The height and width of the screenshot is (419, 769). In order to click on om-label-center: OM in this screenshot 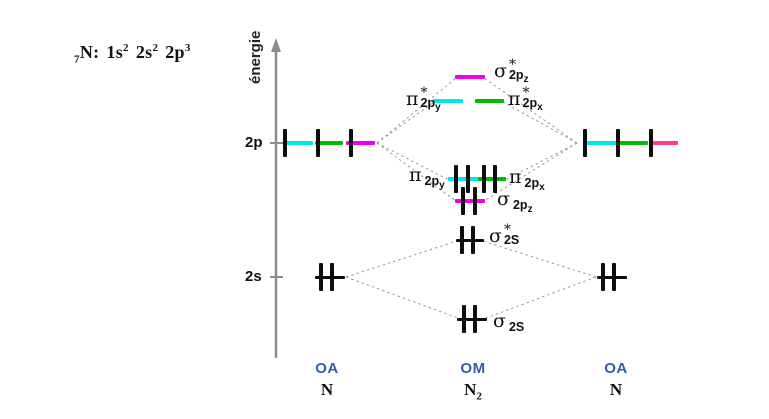, I will do `click(473, 368)`.